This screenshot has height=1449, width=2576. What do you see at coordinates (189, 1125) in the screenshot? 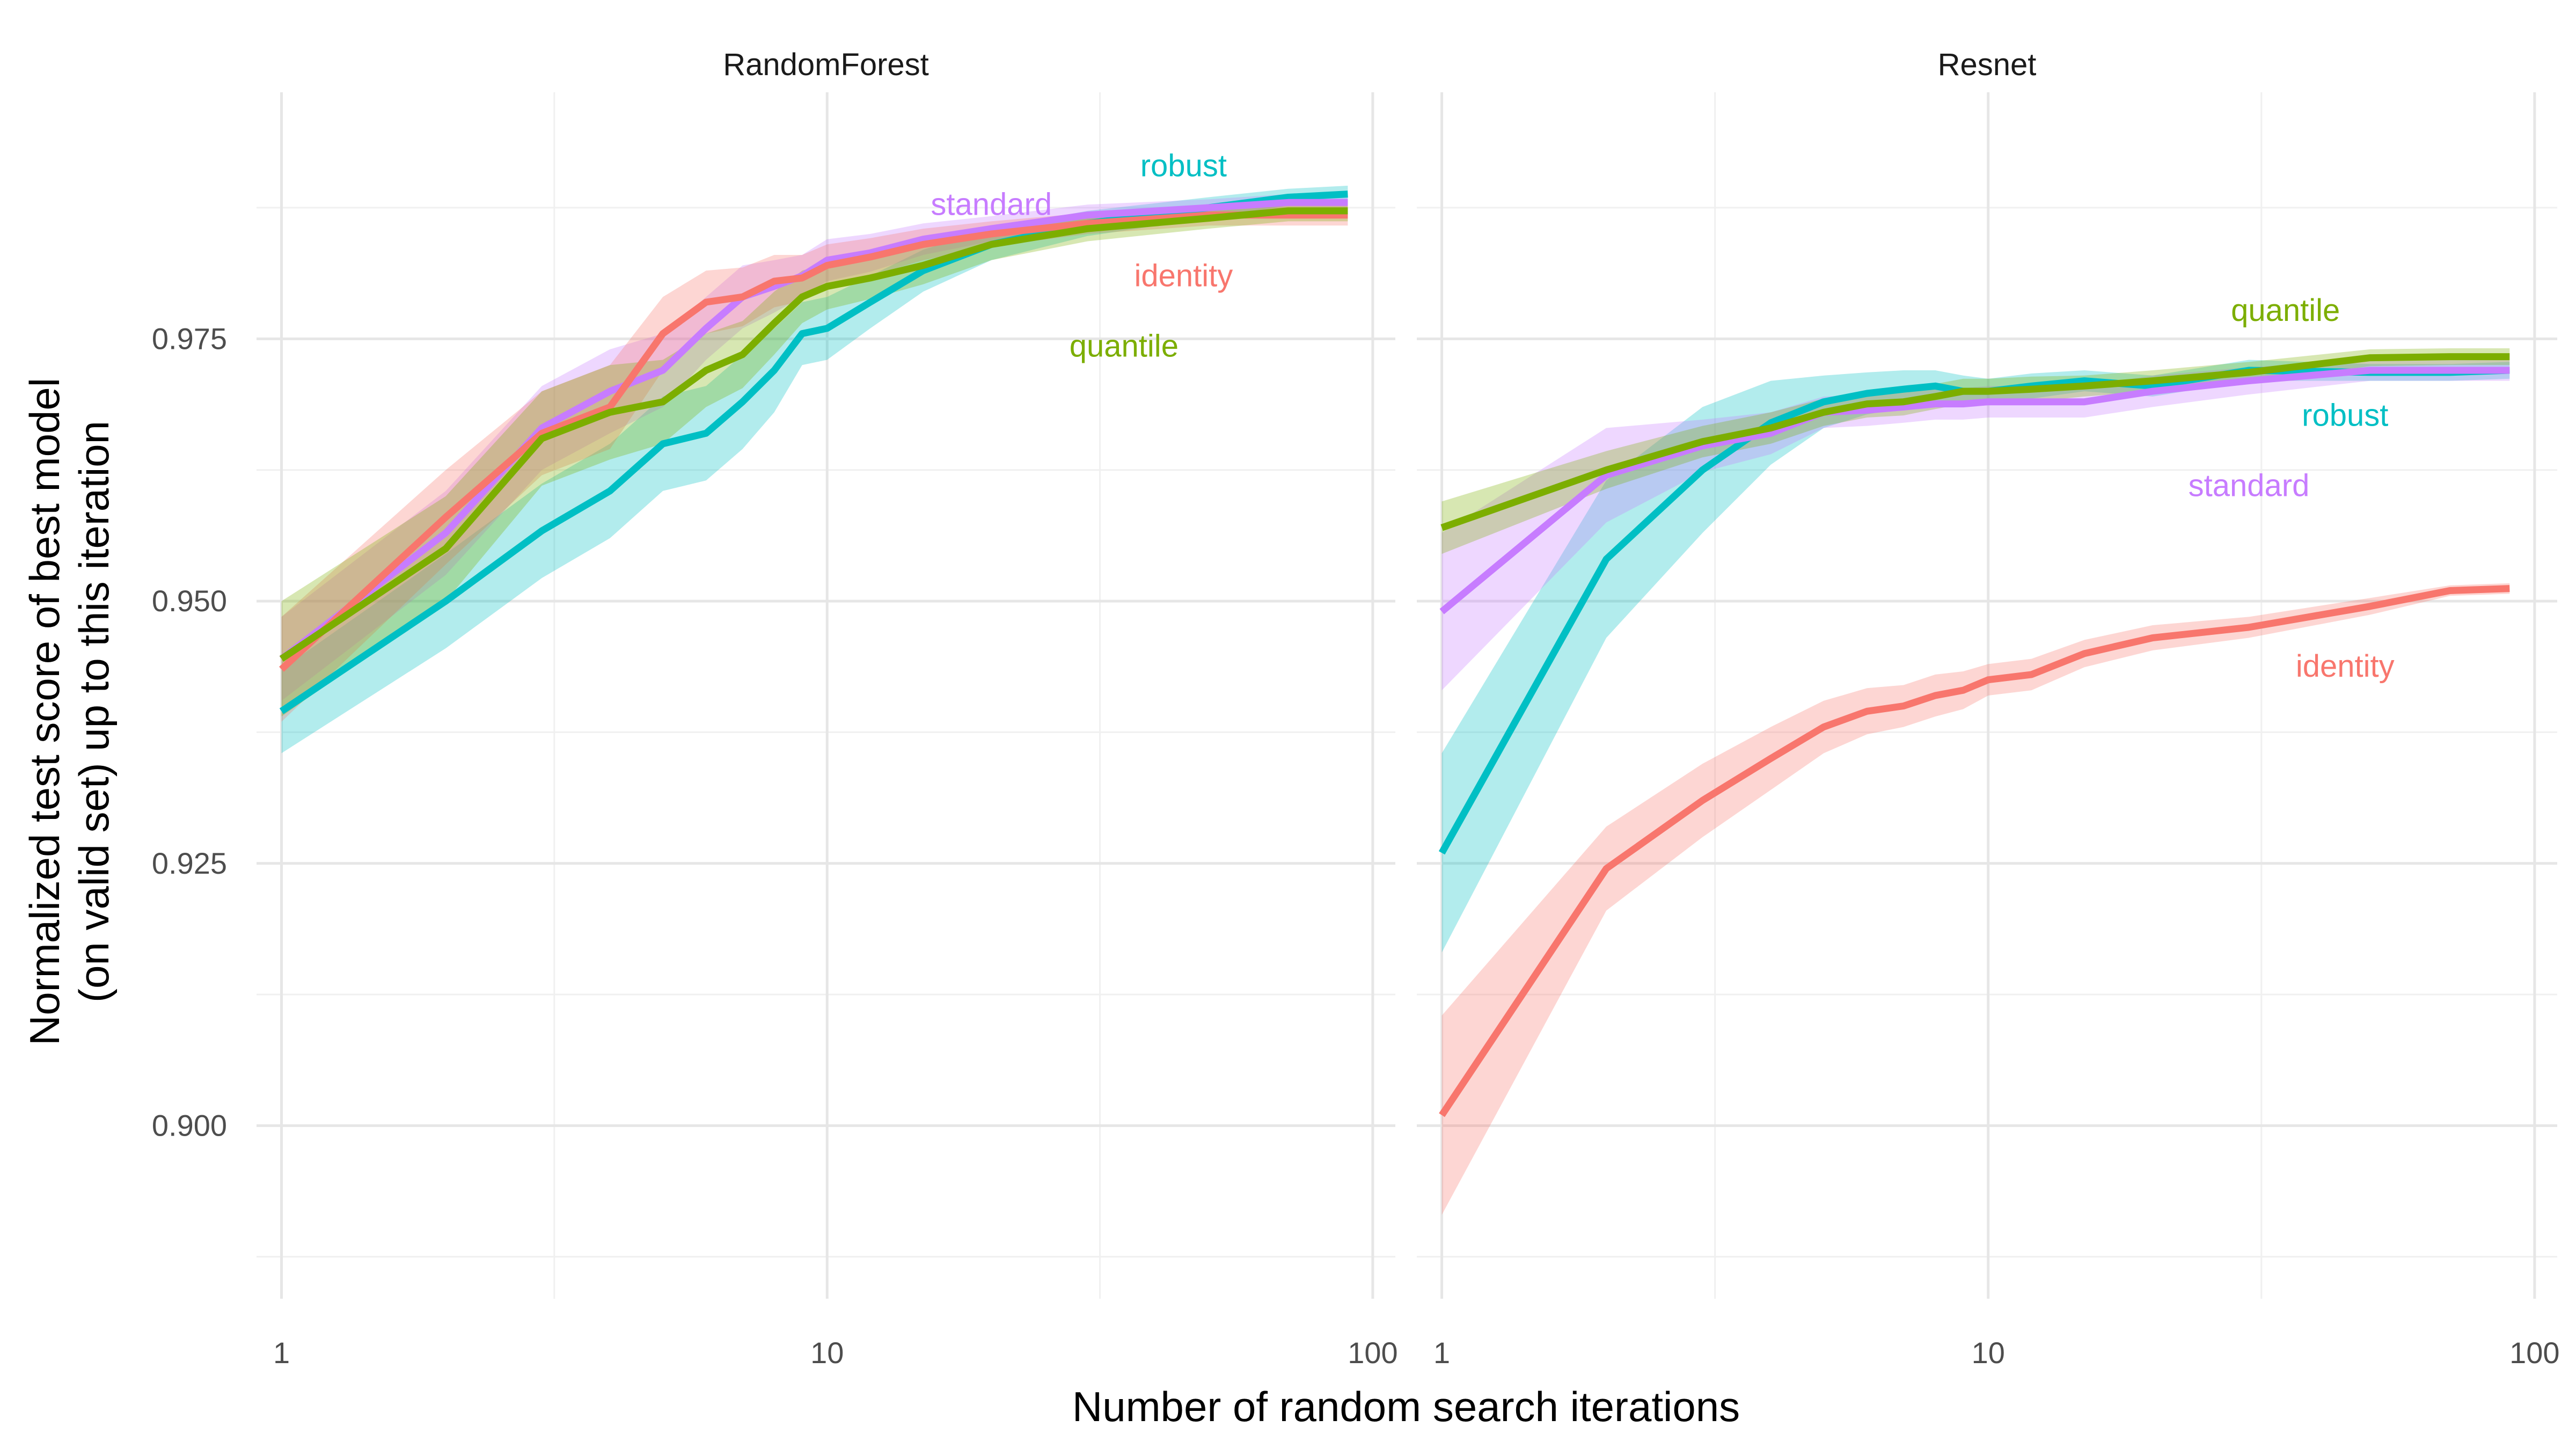
I see `y-tick-label: 0.900` at bounding box center [189, 1125].